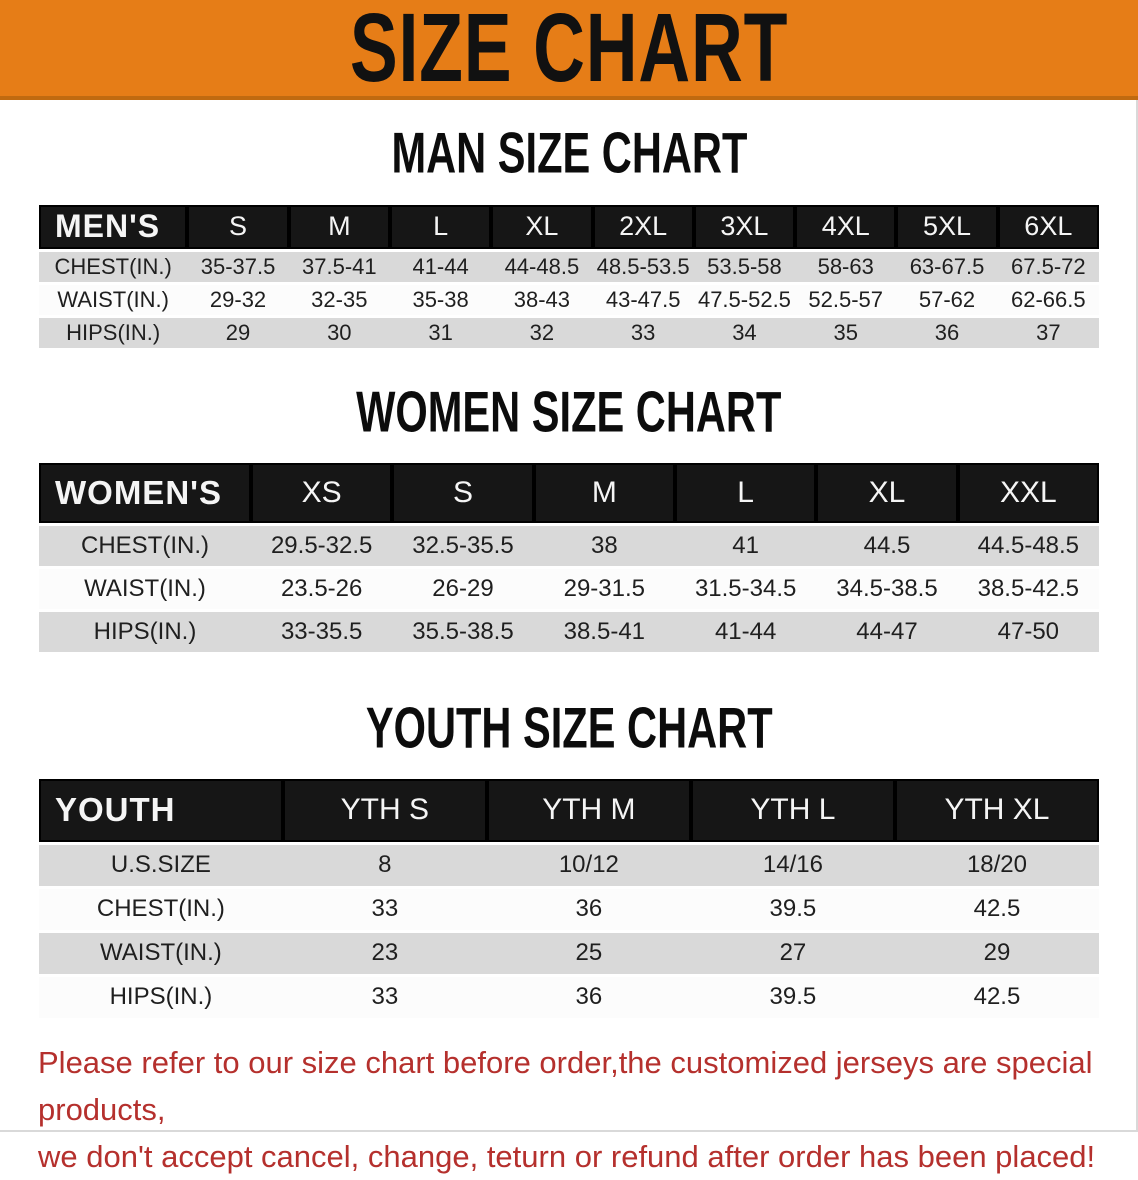 Image resolution: width=1138 pixels, height=1180 pixels. I want to click on table-header-row: YOUTH YTH S YTH M YTH L YTH XL, so click(569, 811).